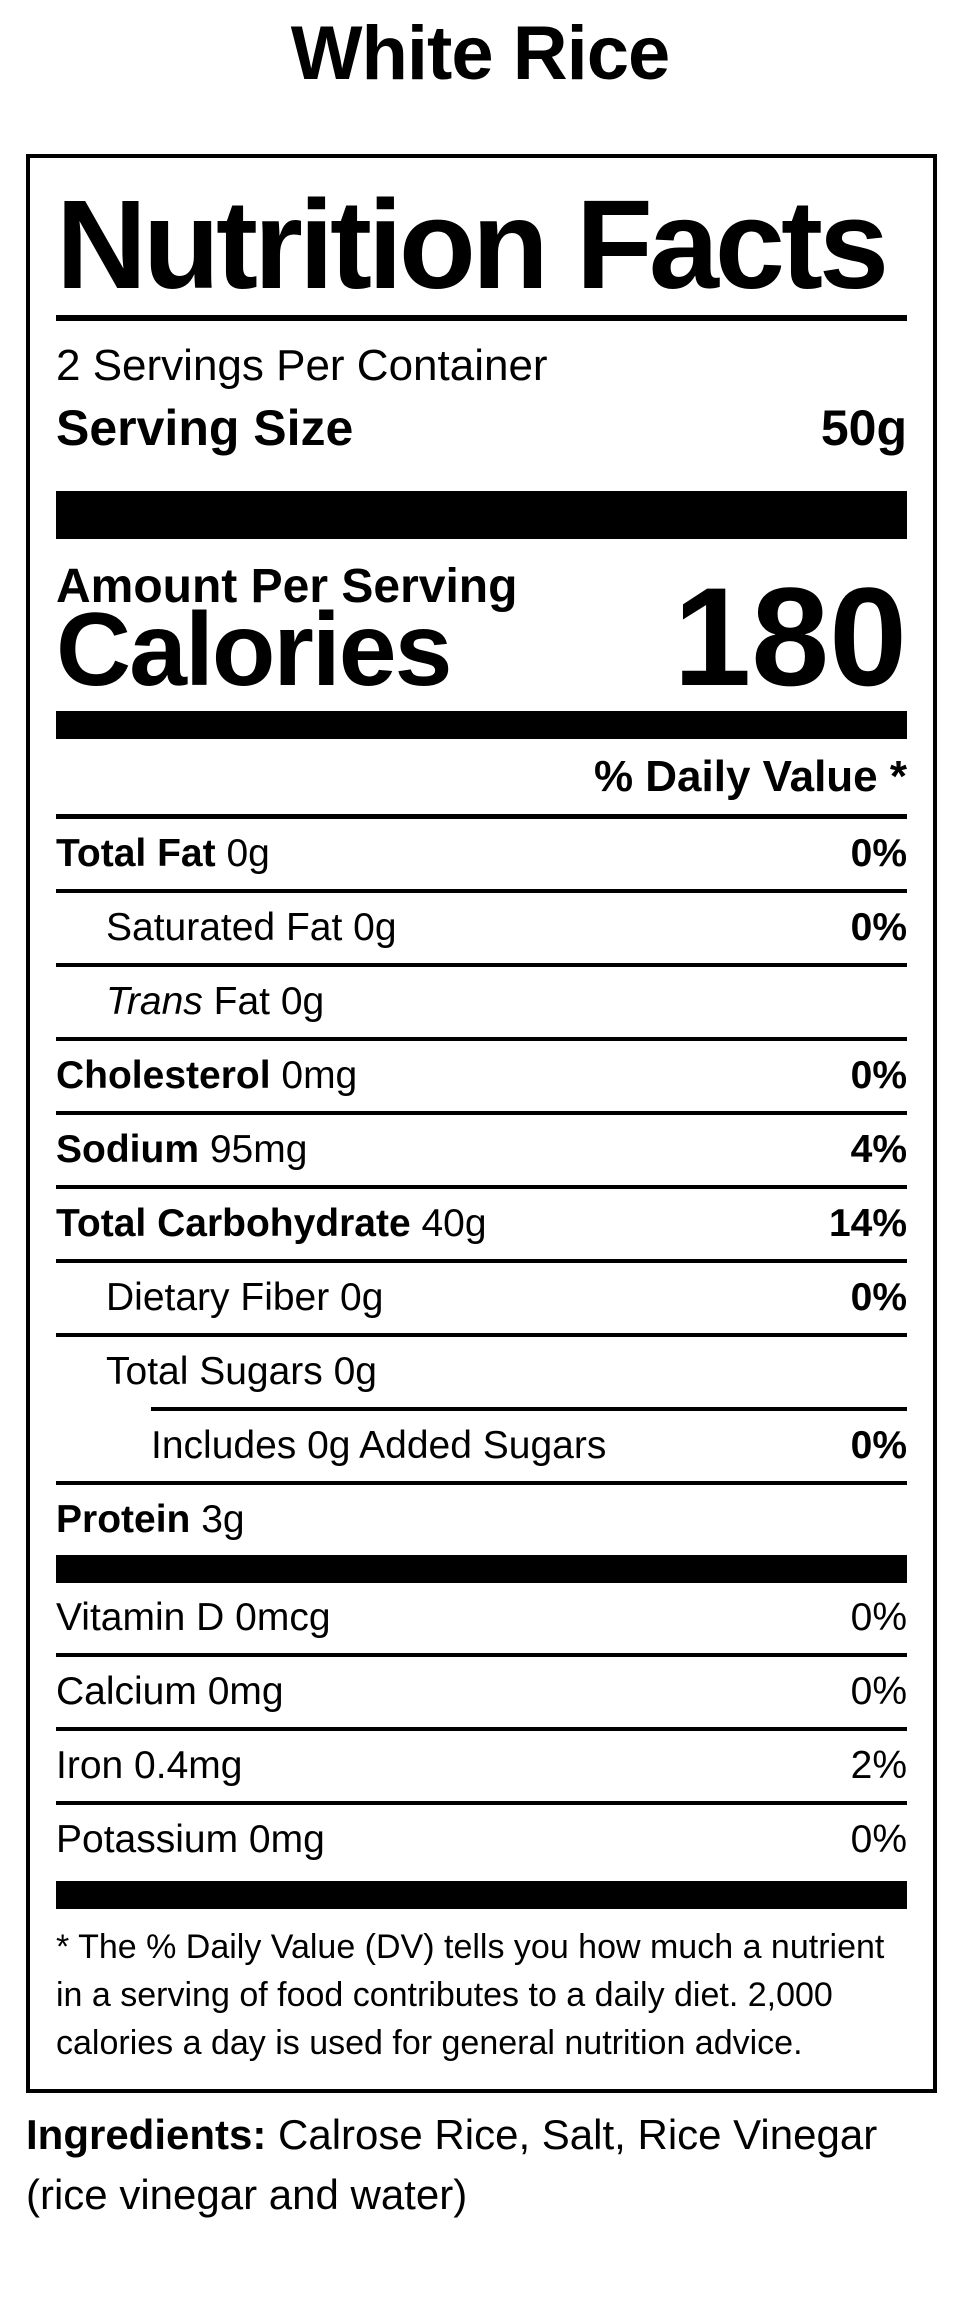 The height and width of the screenshot is (2313, 960). What do you see at coordinates (182, 1150) in the screenshot?
I see `nutrient-name: Sodium 95mg` at bounding box center [182, 1150].